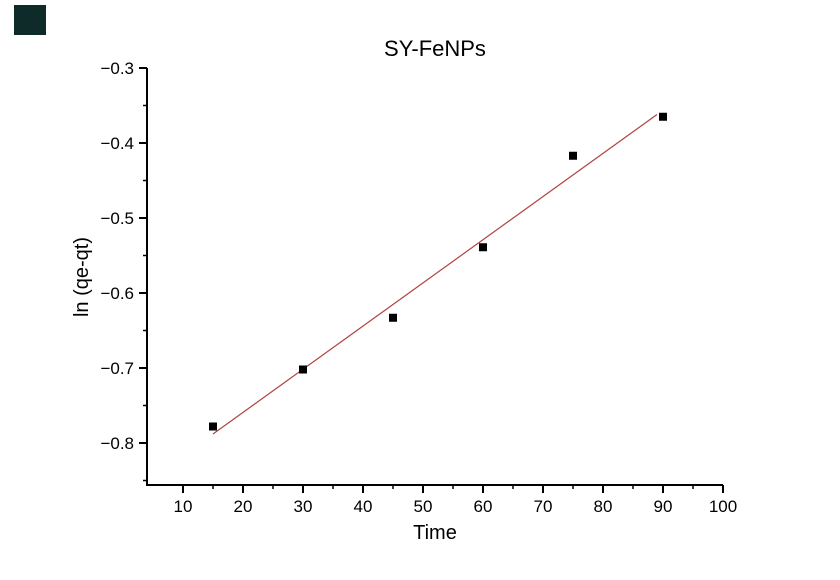  What do you see at coordinates (723, 506) in the screenshot?
I see `x-tick-label: 100` at bounding box center [723, 506].